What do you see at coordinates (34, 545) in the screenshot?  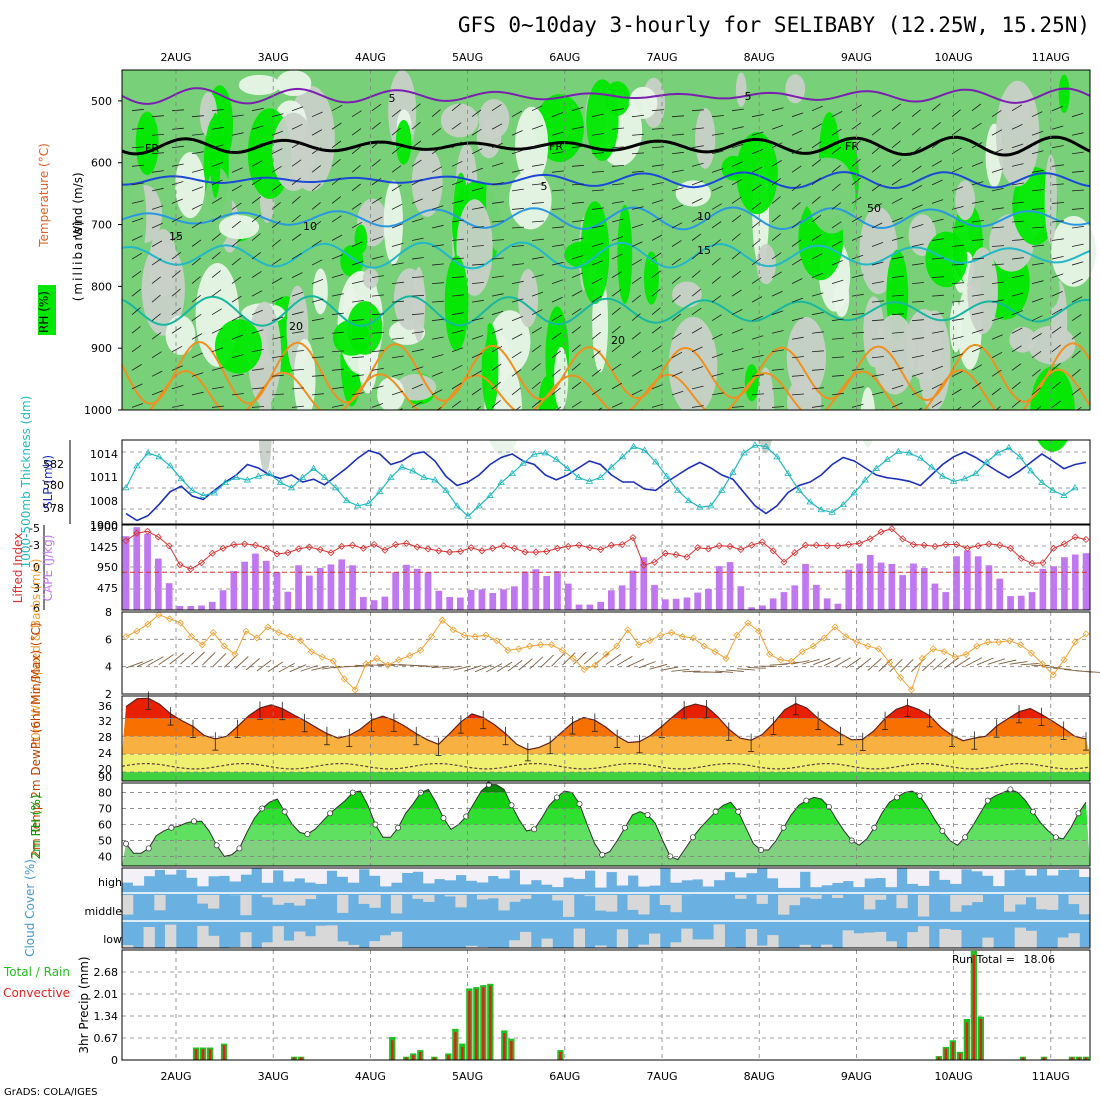 I see `lifted-tick: -3` at bounding box center [34, 545].